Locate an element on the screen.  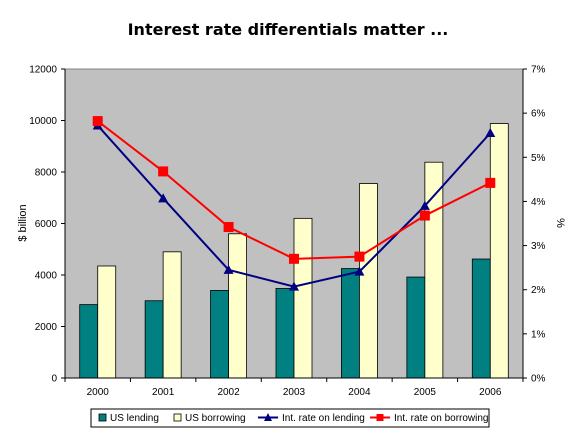
x-tick-label: 2000 is located at coordinates (98, 392).